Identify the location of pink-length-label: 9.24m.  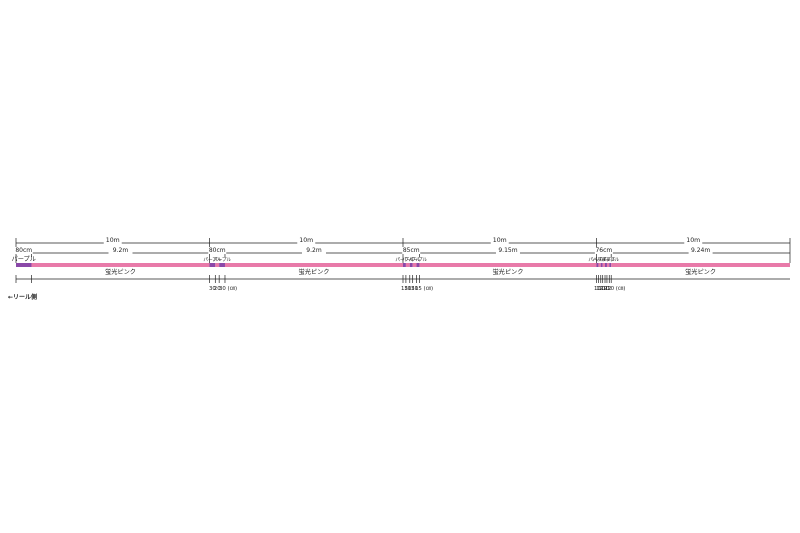
(700, 250).